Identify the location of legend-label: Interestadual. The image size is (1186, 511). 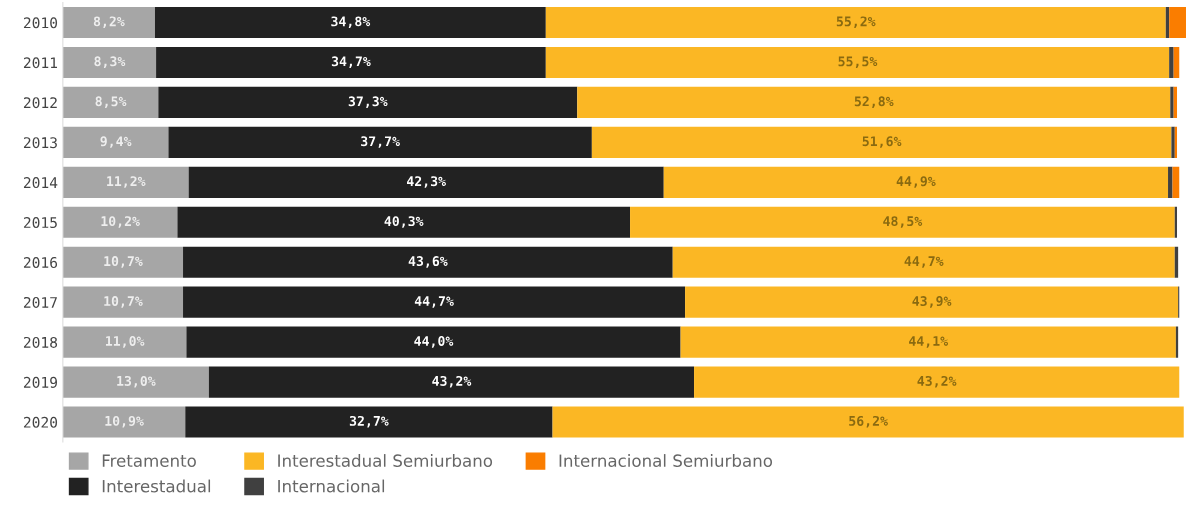
(156, 486).